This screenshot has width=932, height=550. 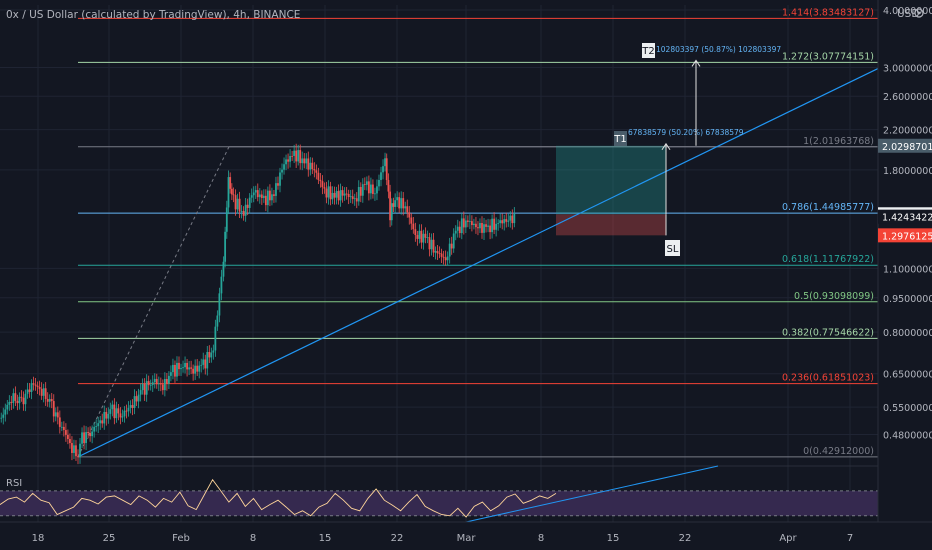 What do you see at coordinates (466, 532) in the screenshot?
I see `time-axis: 18 25 Feb 8 15 22 Mar 8 15 22 Apr 7` at bounding box center [466, 532].